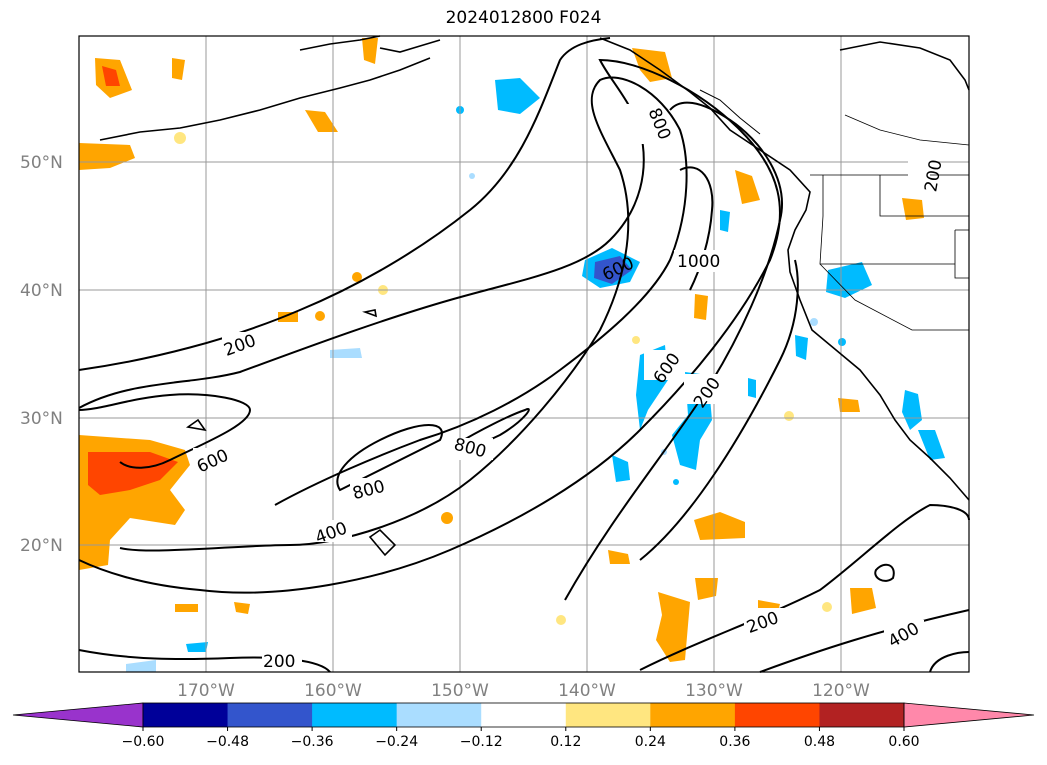 The height and width of the screenshot is (765, 1047). Describe the element at coordinates (523, 691) in the screenshot. I see `longitude-labels: 170°W 160°W 150°W 140°W 130°W 120°W` at that location.